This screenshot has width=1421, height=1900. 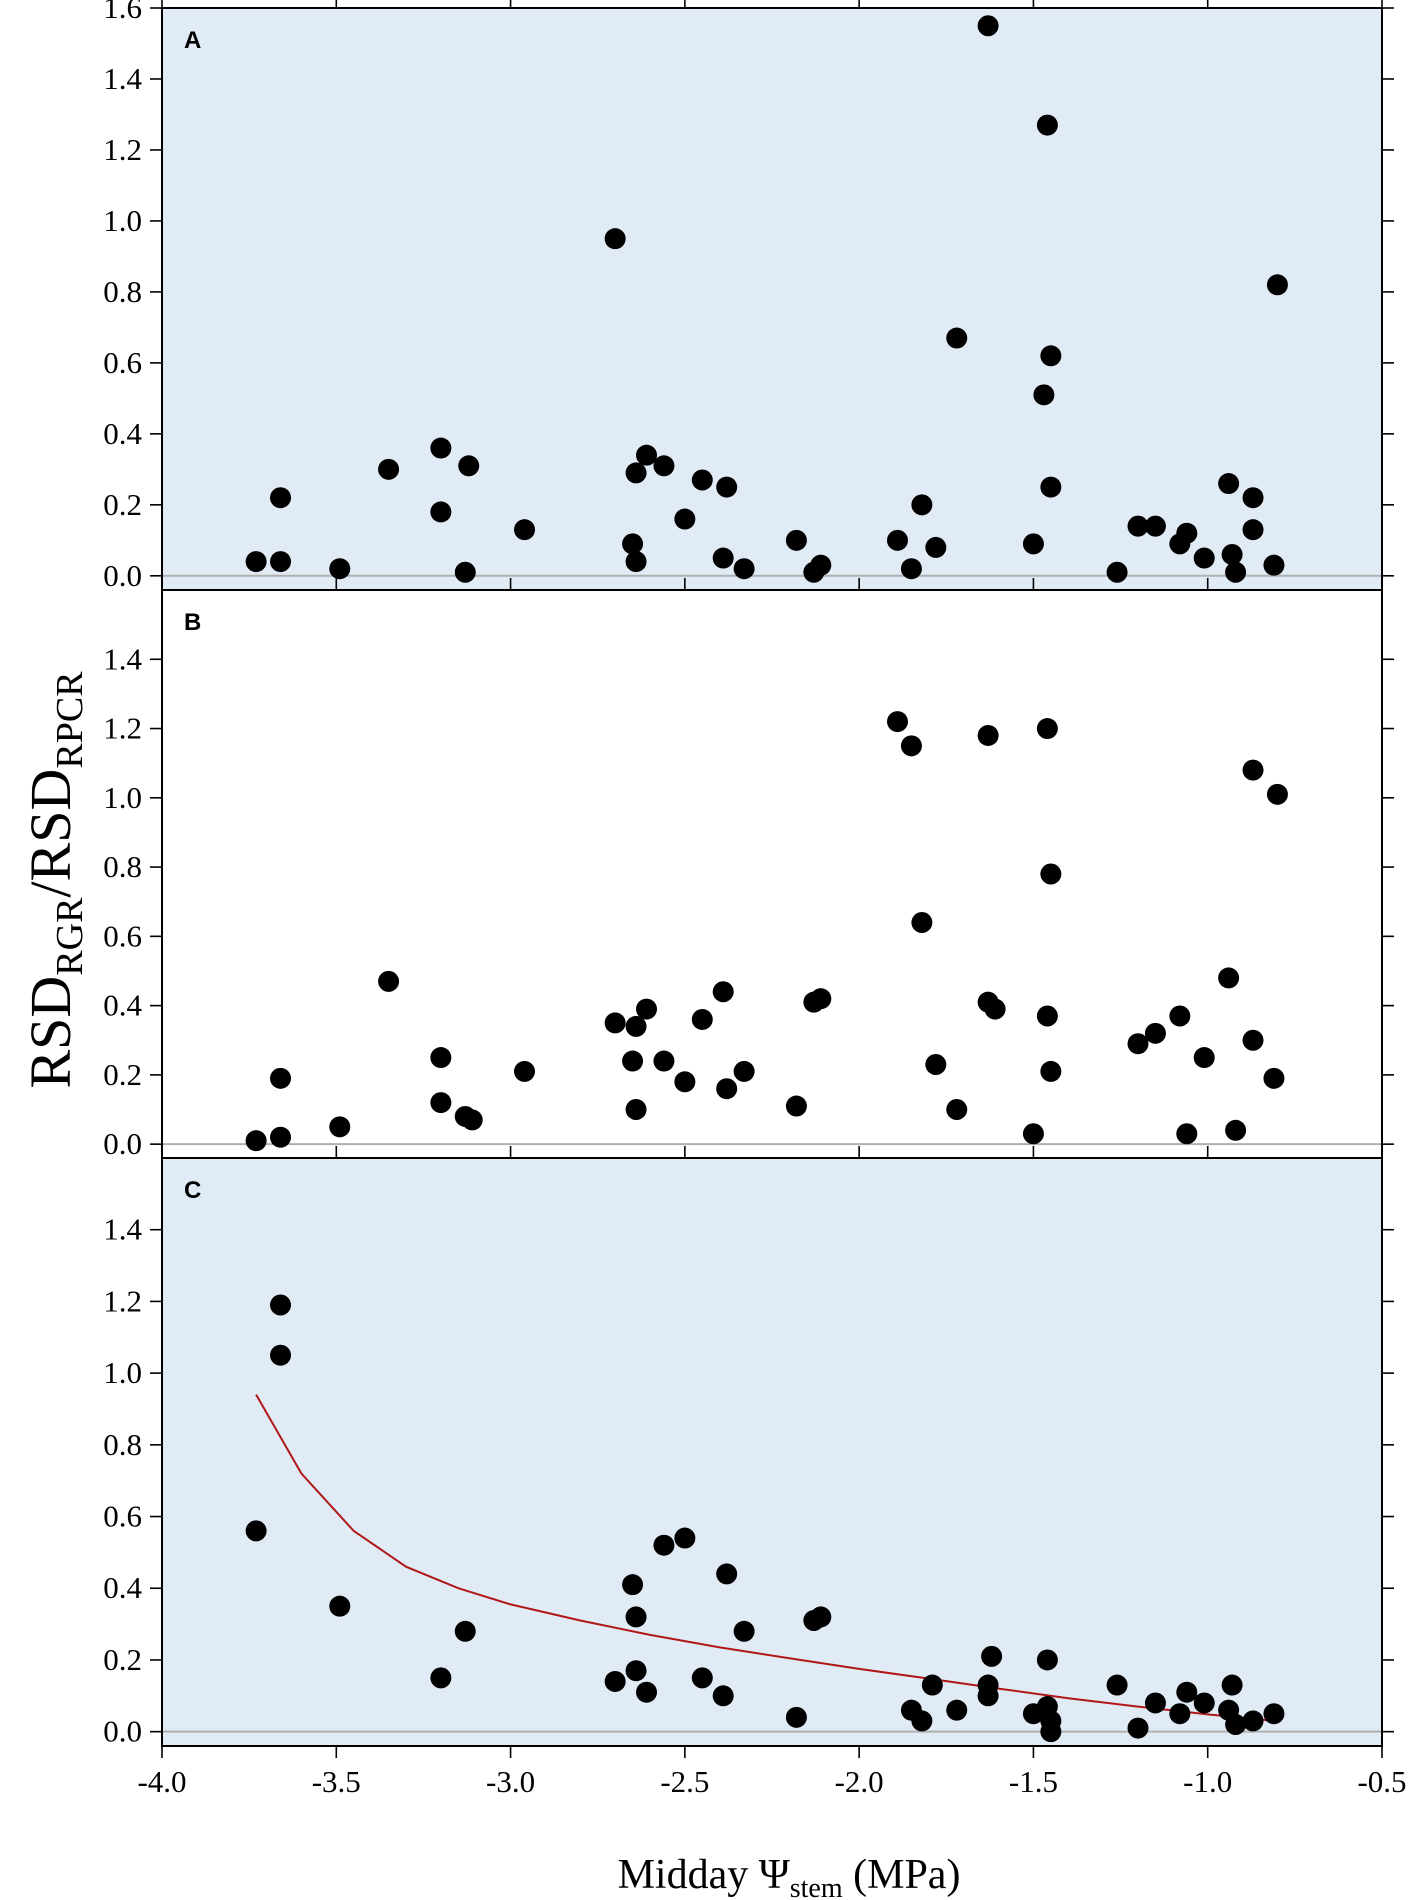 What do you see at coordinates (764, 1558) in the screenshot?
I see `fit-curve` at bounding box center [764, 1558].